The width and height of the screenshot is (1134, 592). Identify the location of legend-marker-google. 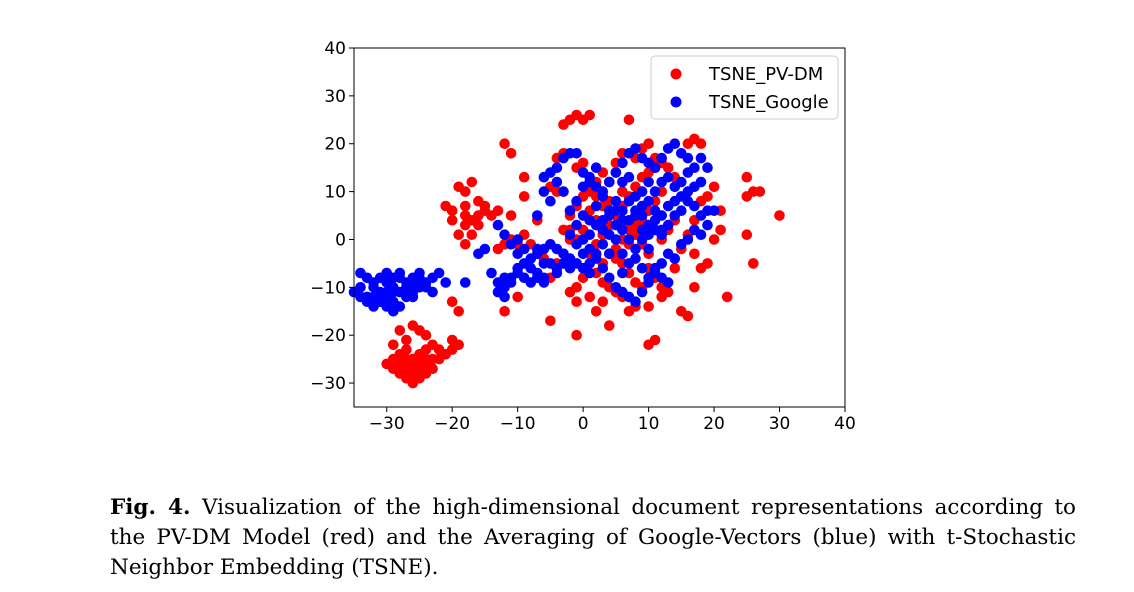
(676, 102).